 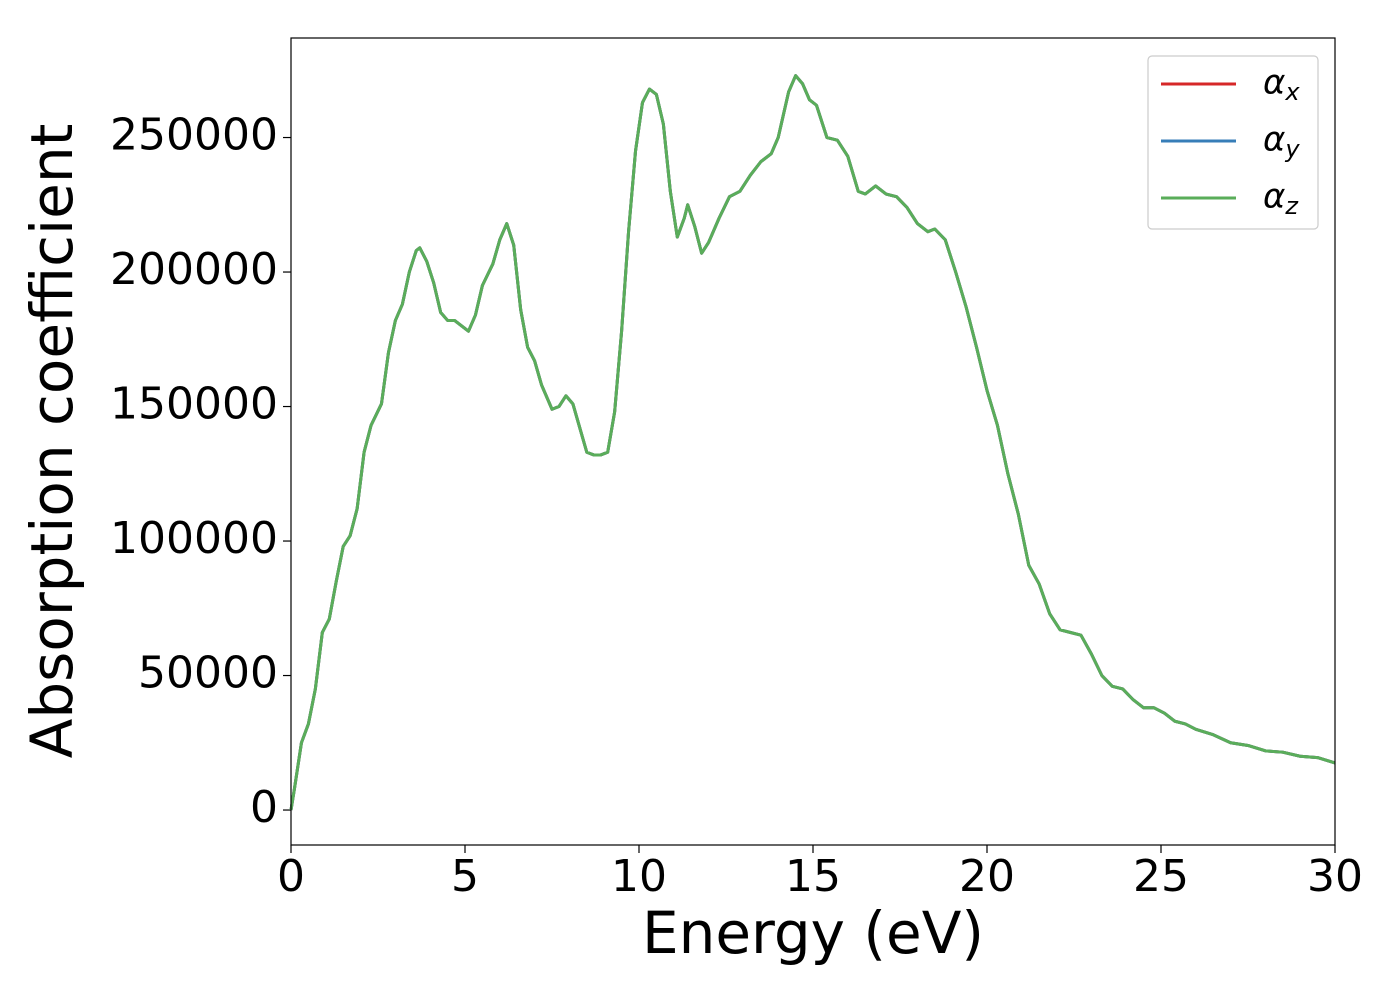 I want to click on y-axis-label: Absorption coefficient, so click(x=52, y=441).